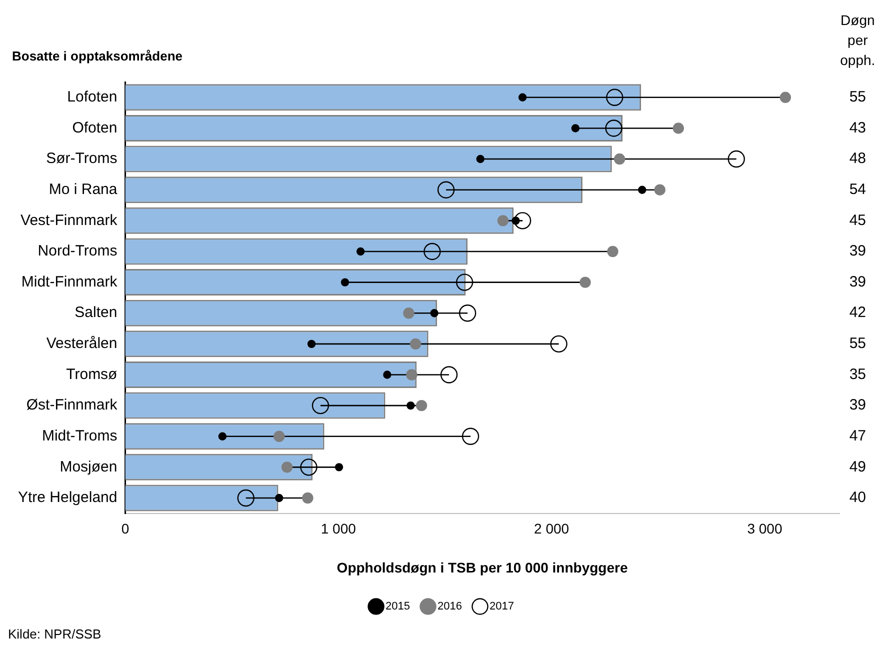 This screenshot has width=880, height=646. What do you see at coordinates (450, 606) in the screenshot?
I see `legend-label: 2016` at bounding box center [450, 606].